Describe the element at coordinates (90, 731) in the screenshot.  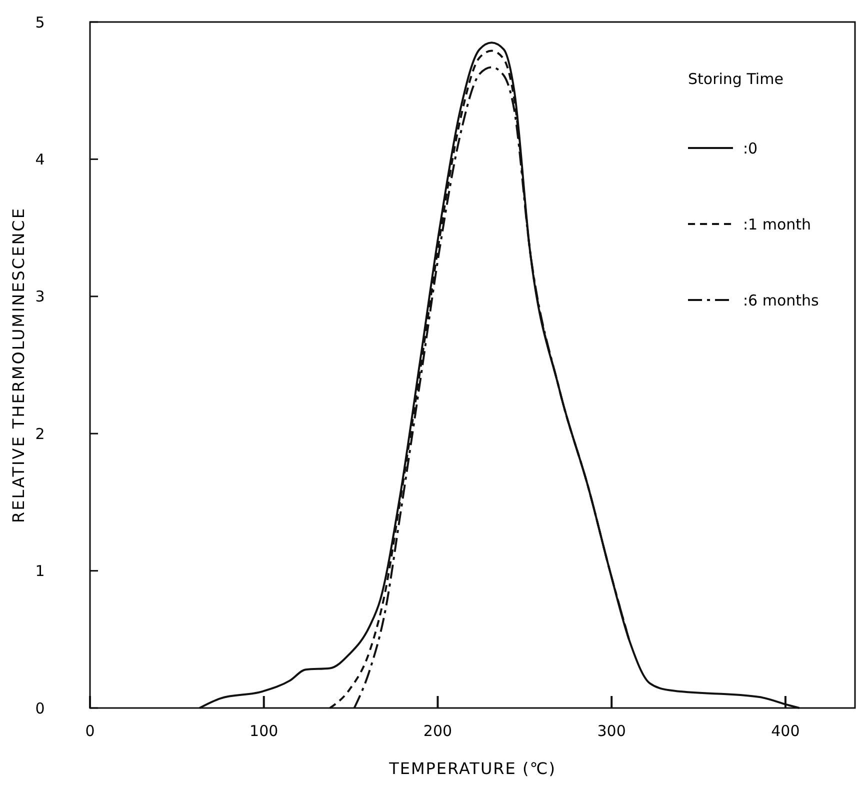
I see `x-tick-label: 0` at that location.